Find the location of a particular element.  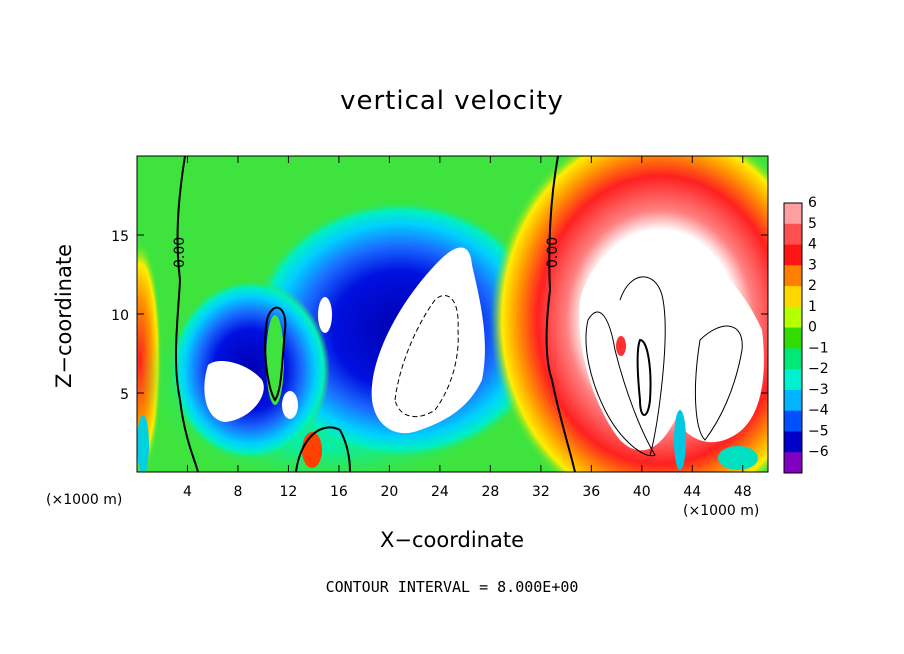

colorbar-label: 1 is located at coordinates (812, 307).